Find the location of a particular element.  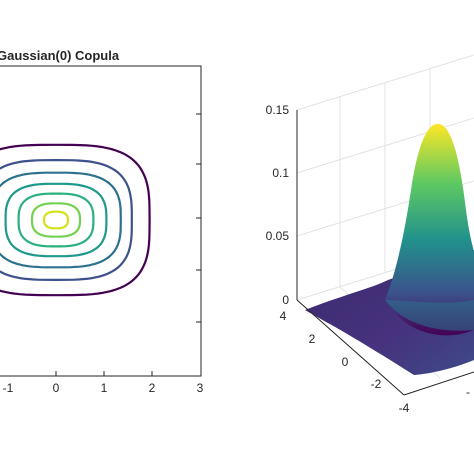

contour-x-tick-label: 1 is located at coordinates (104, 388).